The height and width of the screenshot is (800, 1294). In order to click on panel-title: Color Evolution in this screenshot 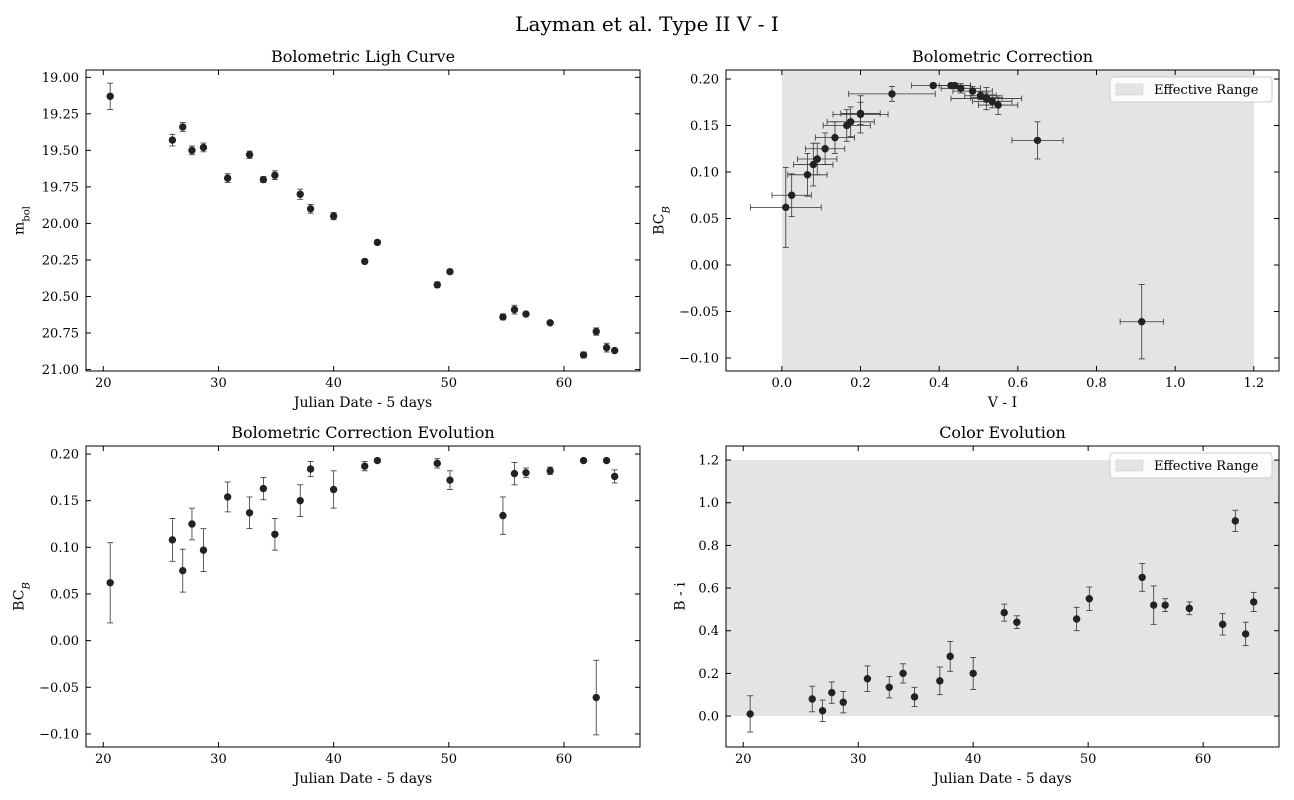, I will do `click(1002, 432)`.